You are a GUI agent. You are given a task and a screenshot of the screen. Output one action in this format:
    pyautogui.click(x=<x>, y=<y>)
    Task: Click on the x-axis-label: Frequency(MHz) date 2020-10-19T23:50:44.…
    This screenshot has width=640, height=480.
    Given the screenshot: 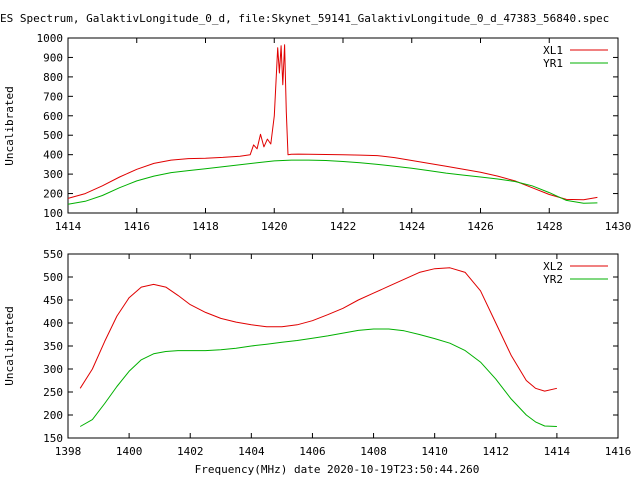 What is the action you would take?
    pyautogui.click(x=337, y=469)
    